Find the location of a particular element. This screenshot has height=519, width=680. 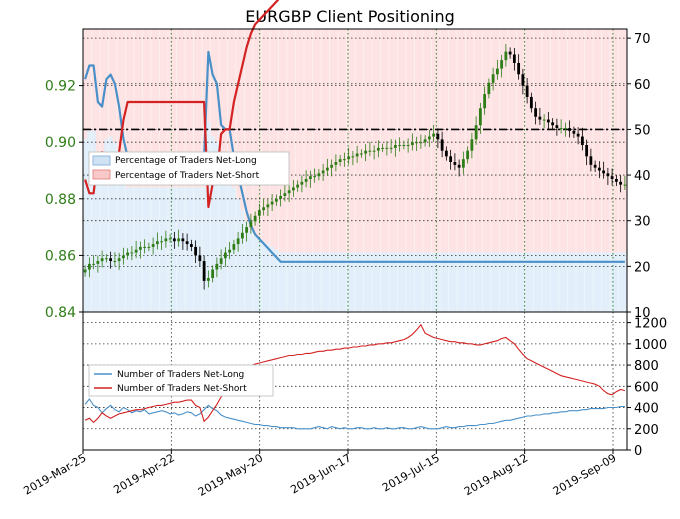

price-tick-label: 0.92 is located at coordinates (60, 87).